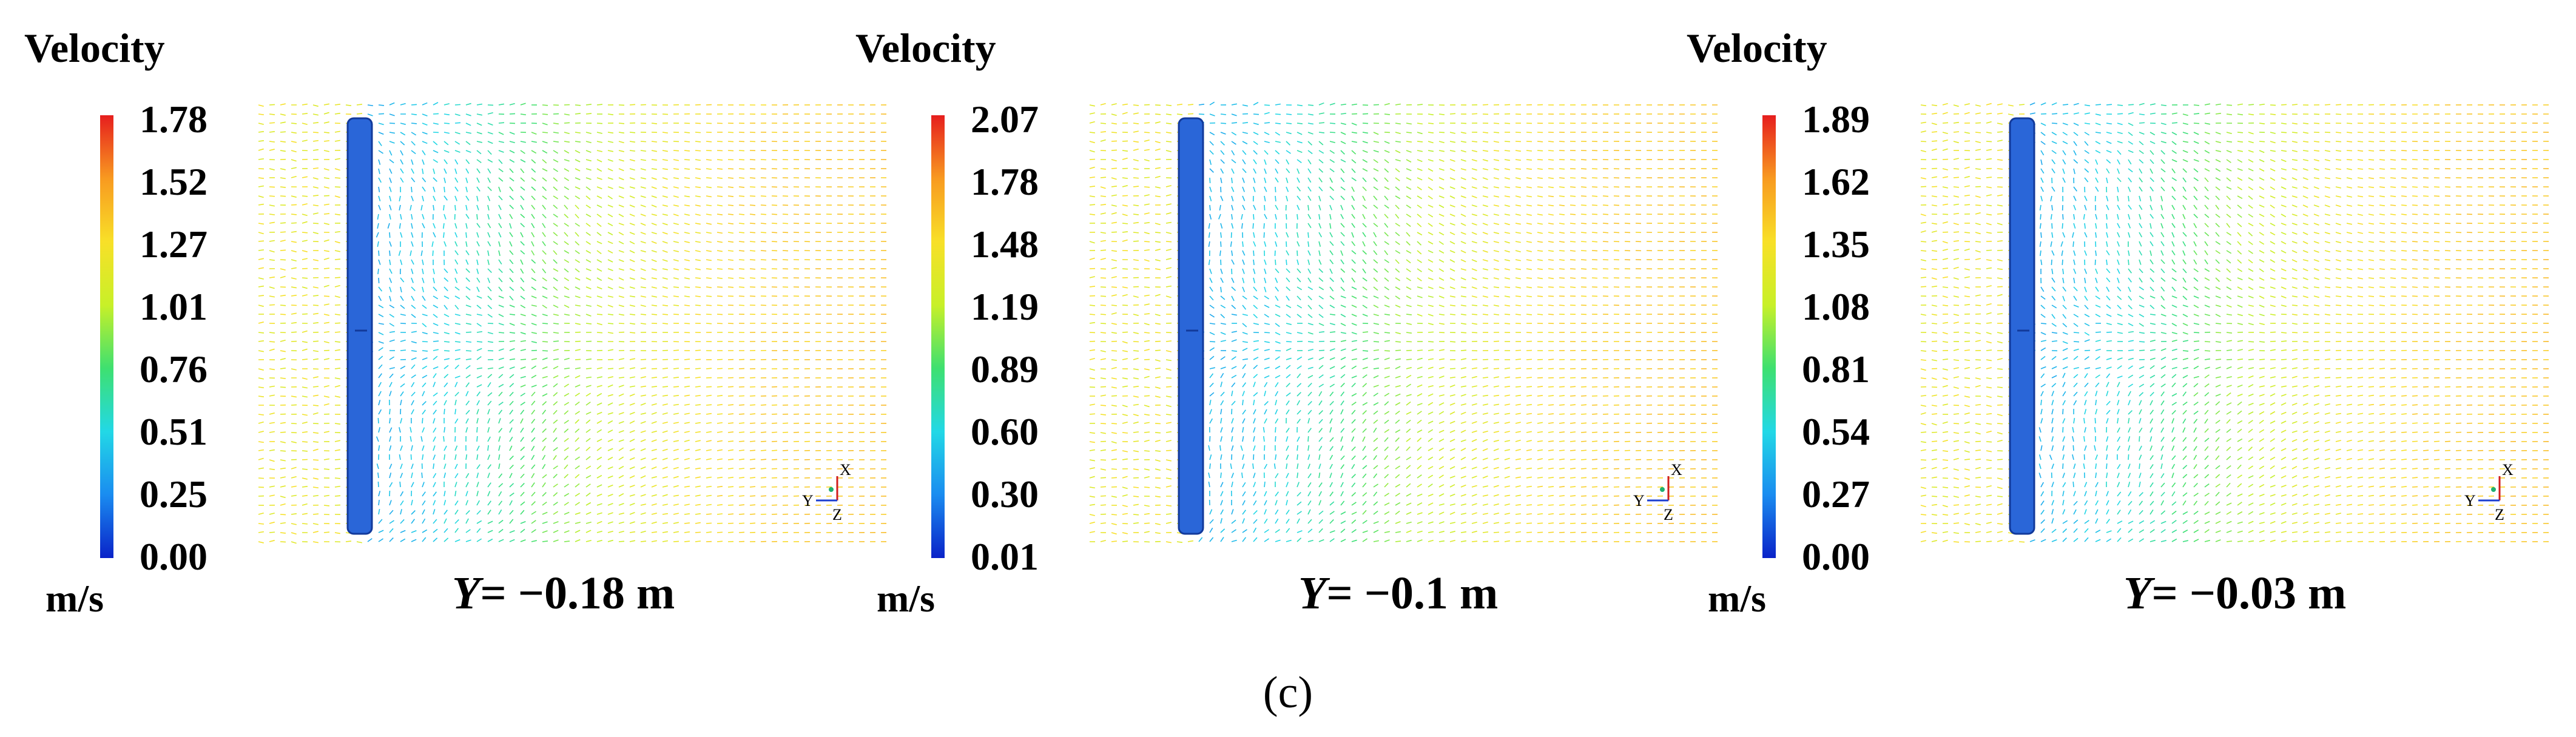 The image size is (2576, 737). What do you see at coordinates (173, 556) in the screenshot?
I see `colorbar-tick: 0.00` at bounding box center [173, 556].